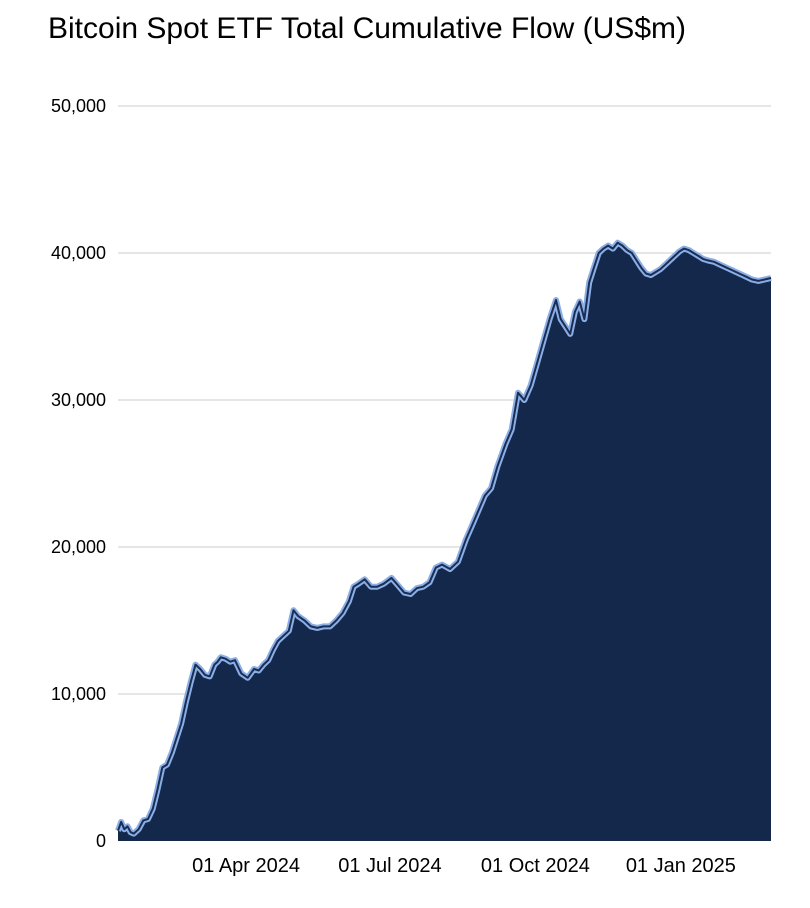 This screenshot has width=810, height=908. I want to click on x-tick-label: 01 Jan 2025, so click(681, 866).